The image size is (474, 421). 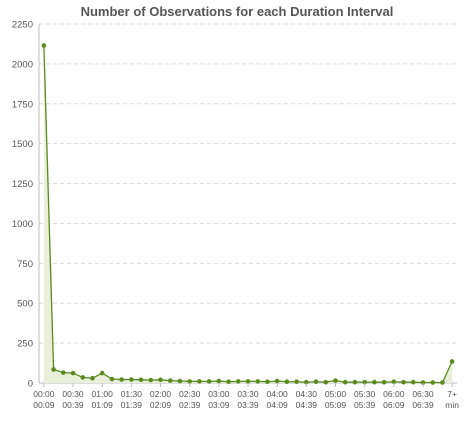 I want to click on y-tick-label: 1250, so click(x=22, y=184).